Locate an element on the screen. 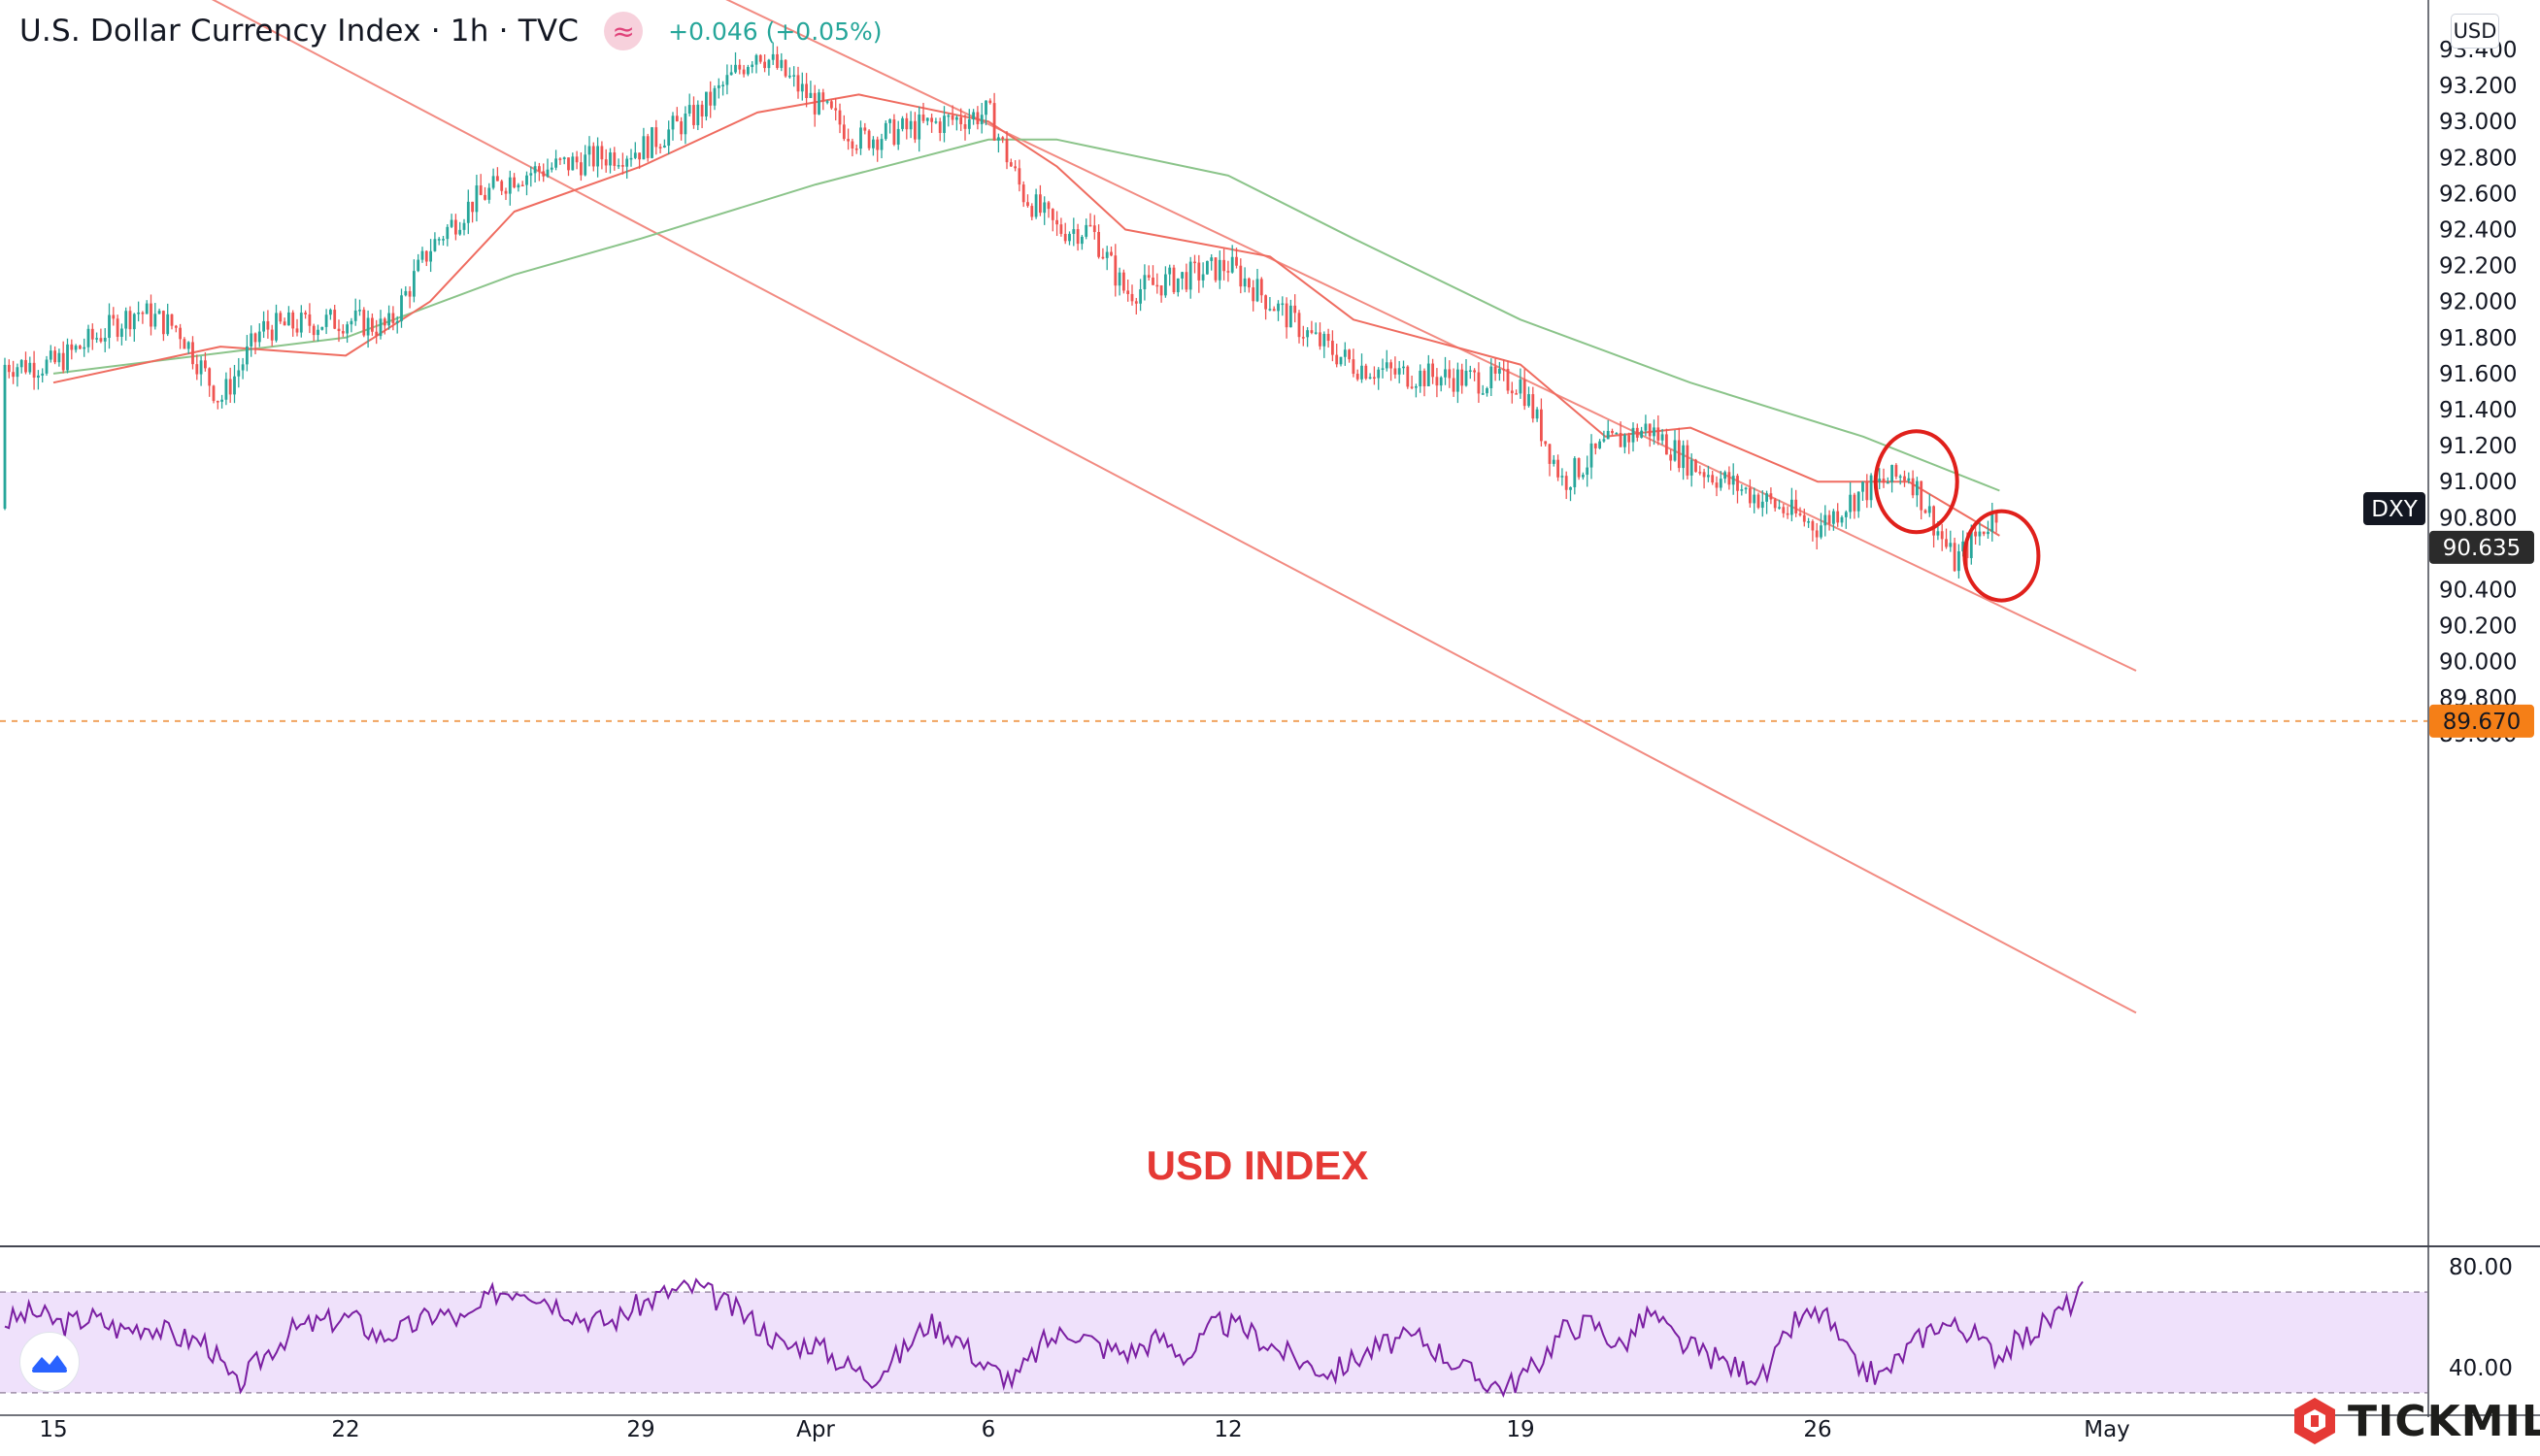 The width and height of the screenshot is (2540, 1456). last-price-tag: 90.635 is located at coordinates (2482, 548).